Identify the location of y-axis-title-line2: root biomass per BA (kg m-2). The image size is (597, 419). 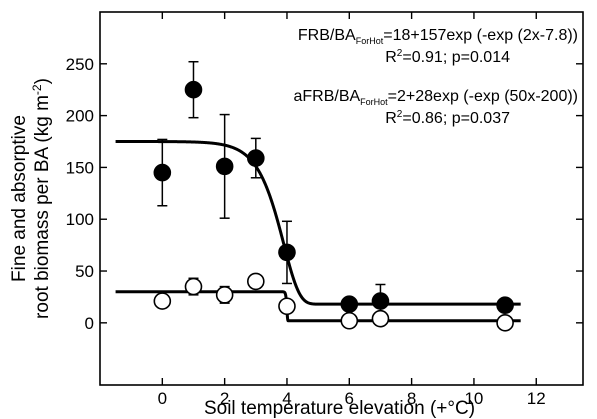
(41, 198).